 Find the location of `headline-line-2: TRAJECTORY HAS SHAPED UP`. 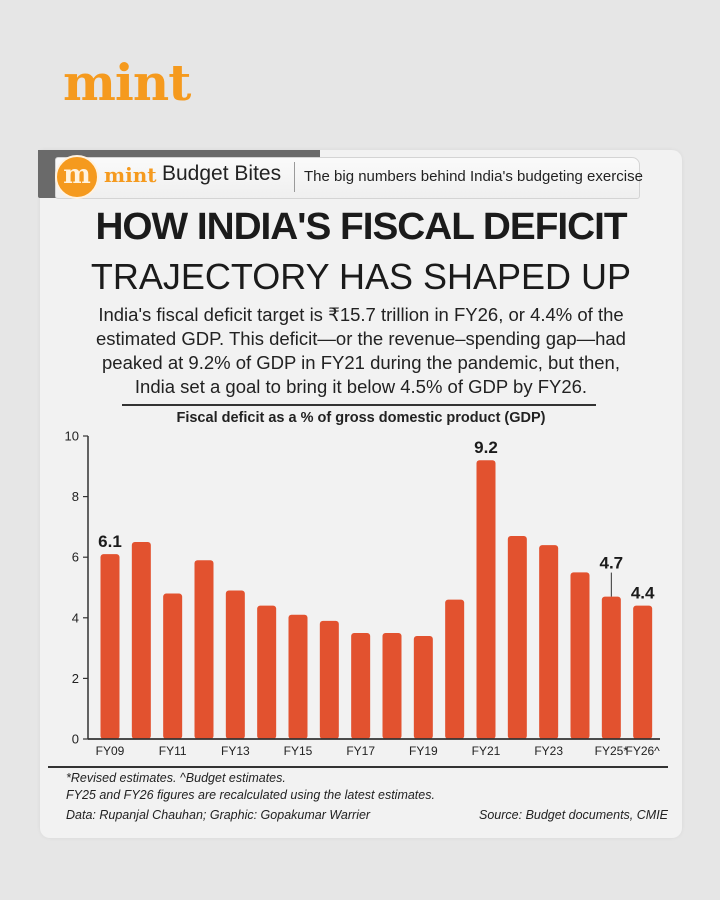

headline-line-2: TRAJECTORY HAS SHAPED UP is located at coordinates (361, 276).